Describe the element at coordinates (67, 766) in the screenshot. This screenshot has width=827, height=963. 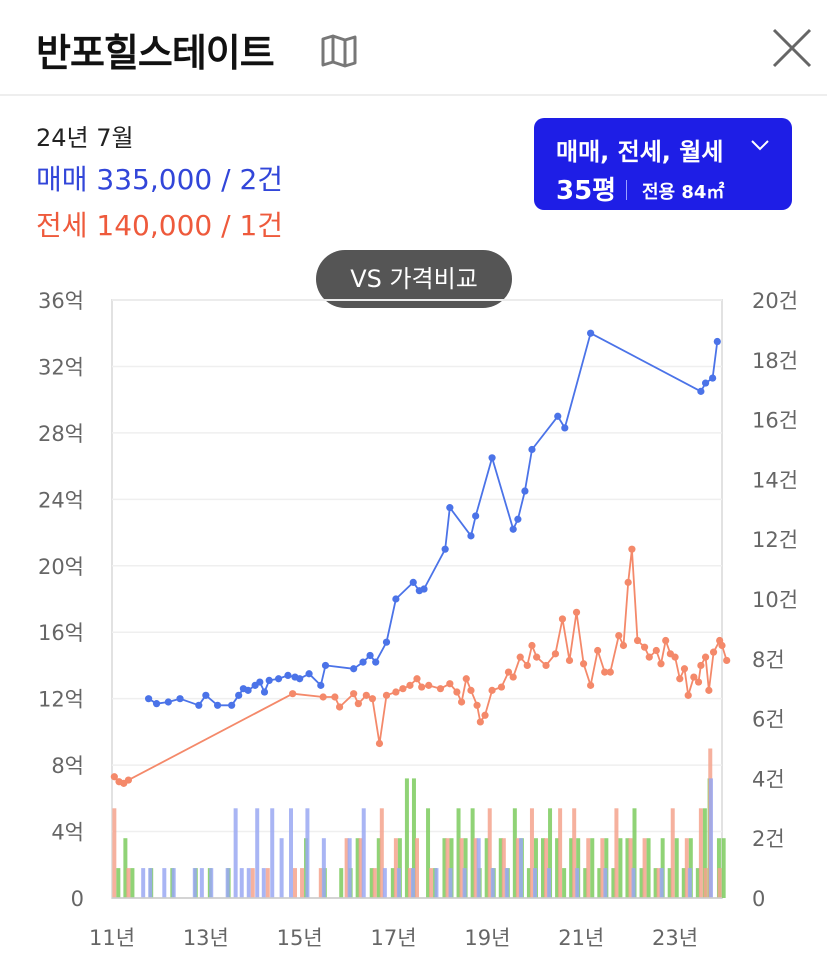
I see `y-left-tick-label: 8억` at that location.